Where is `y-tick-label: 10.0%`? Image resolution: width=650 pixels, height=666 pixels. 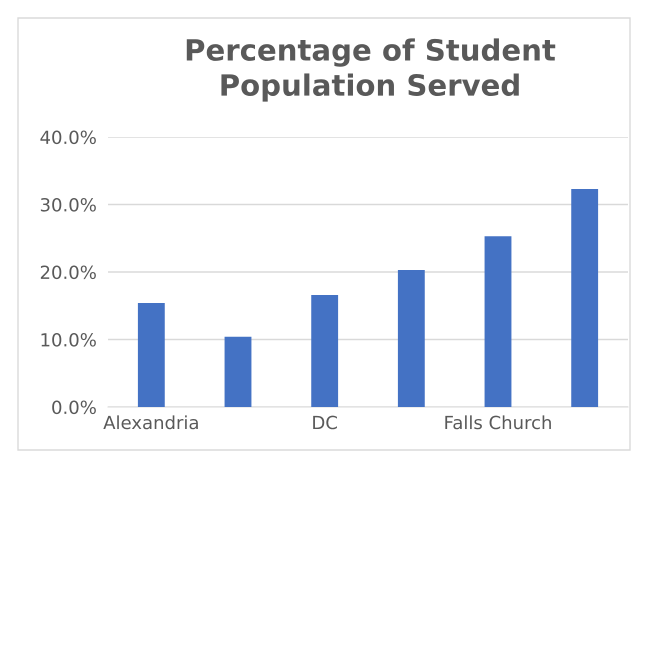 y-tick-label: 10.0% is located at coordinates (69, 339).